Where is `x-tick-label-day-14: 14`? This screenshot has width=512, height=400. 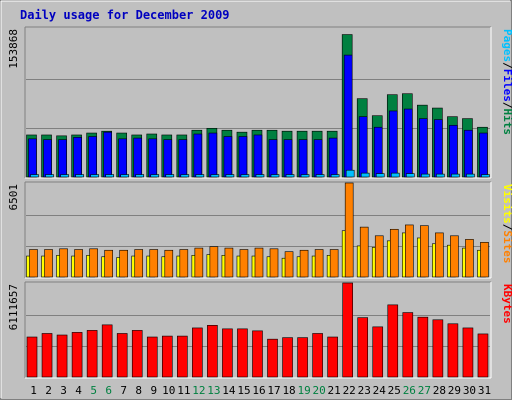 x-tick-label-day-14: 14 is located at coordinates (229, 390).